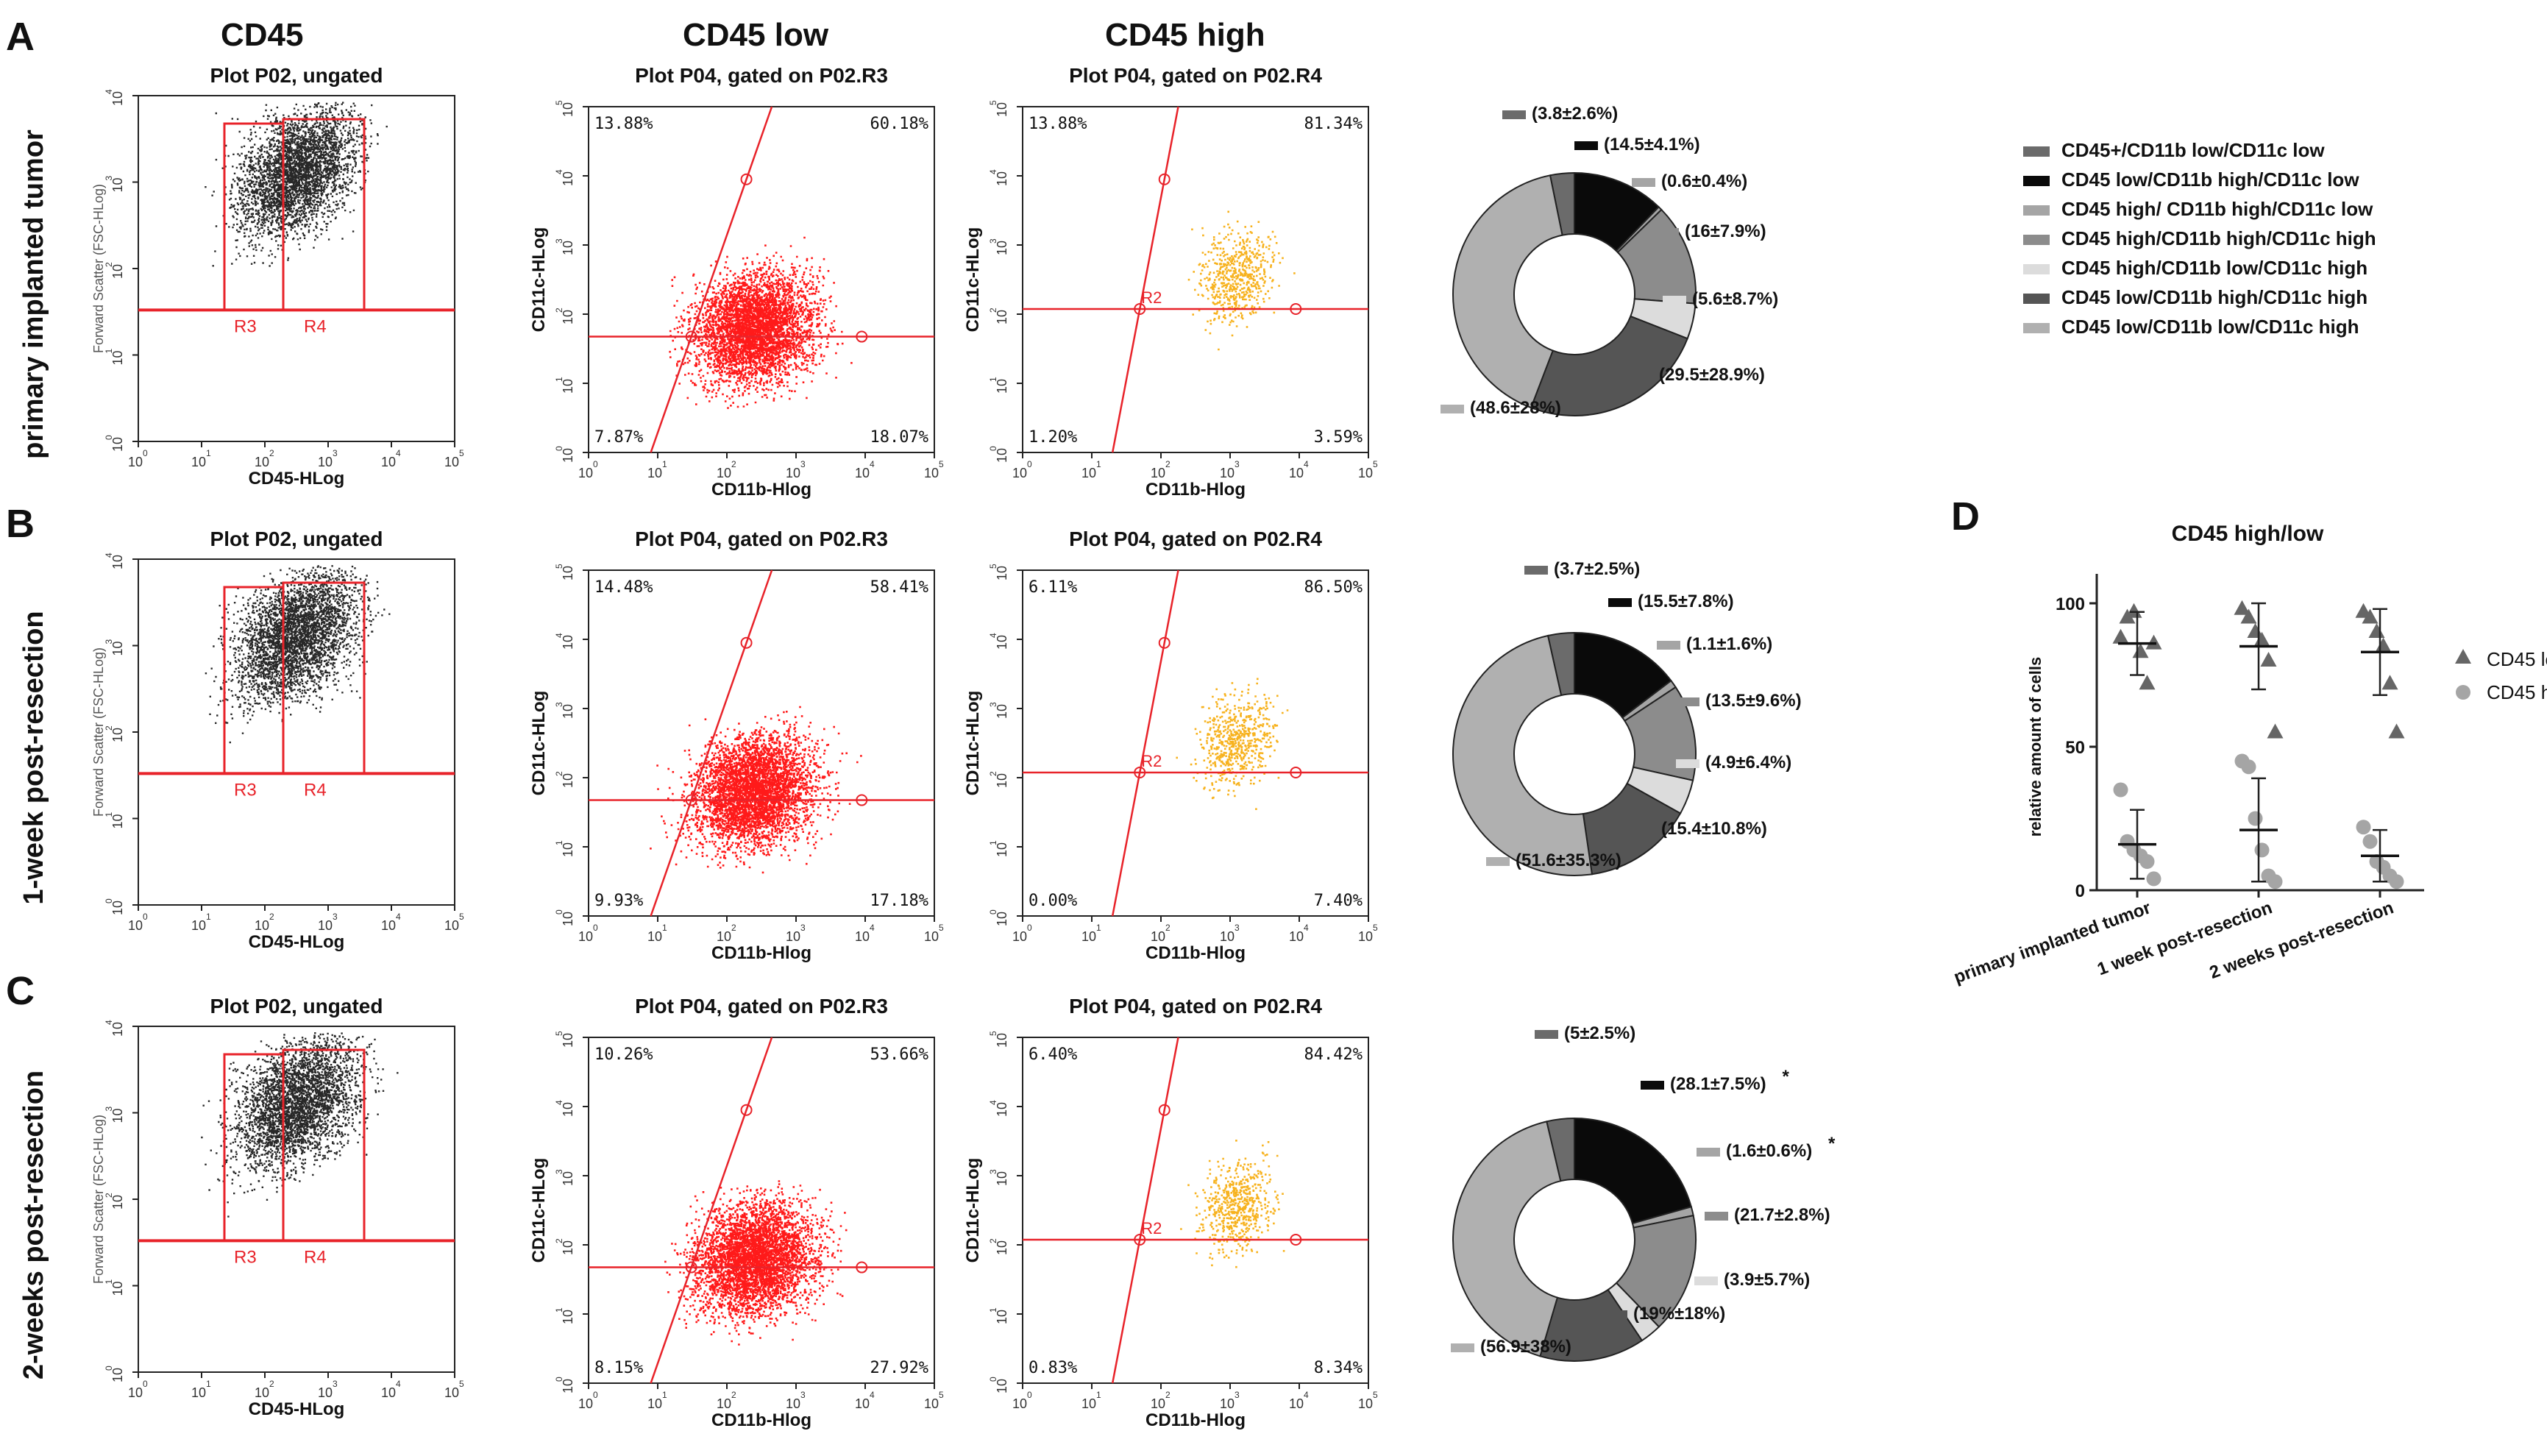 The height and width of the screenshot is (1456, 2547). What do you see at coordinates (1714, 829) in the screenshot?
I see `donut-value-label: (15.4±10.8%)` at bounding box center [1714, 829].